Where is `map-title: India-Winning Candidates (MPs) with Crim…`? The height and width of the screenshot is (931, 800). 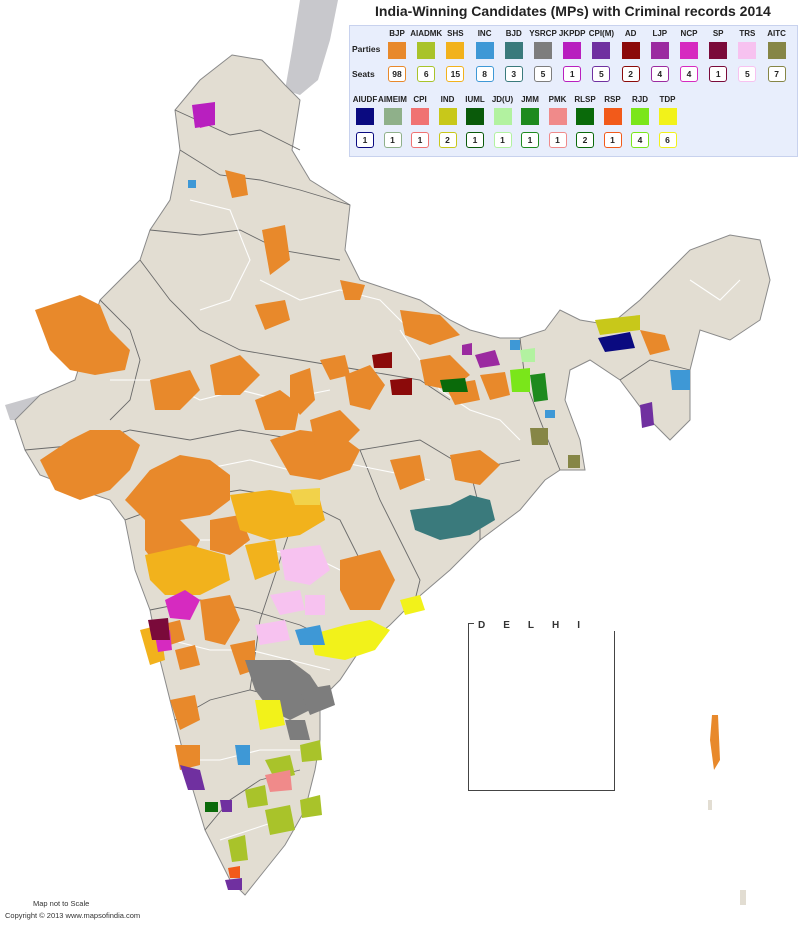
map-title: India-Winning Candidates (MPs) with Crim… is located at coordinates (573, 11).